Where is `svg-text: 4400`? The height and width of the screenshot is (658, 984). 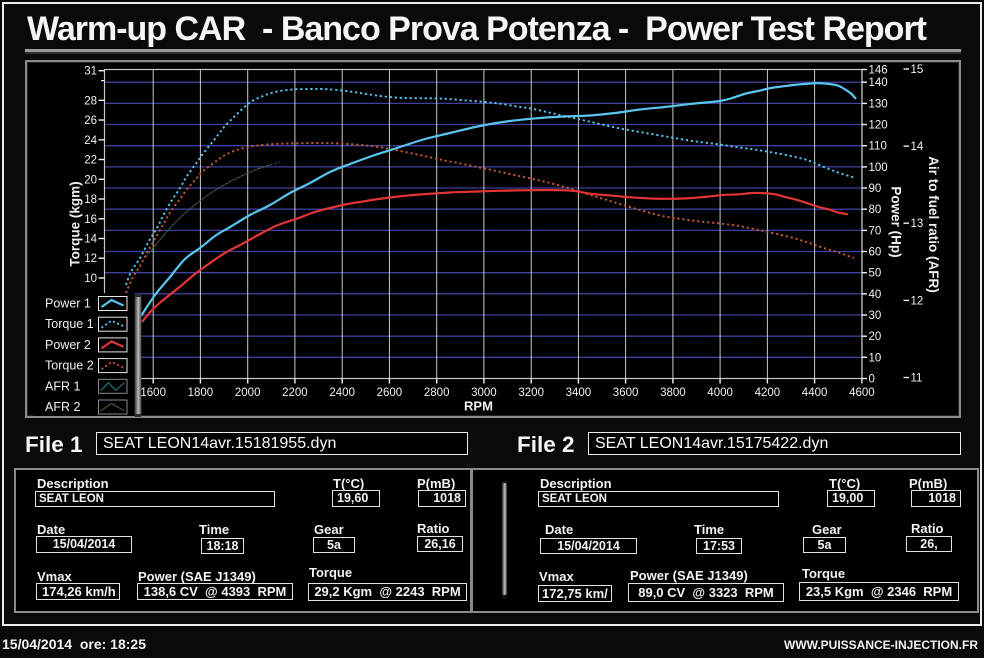
svg-text: 4400 is located at coordinates (815, 393).